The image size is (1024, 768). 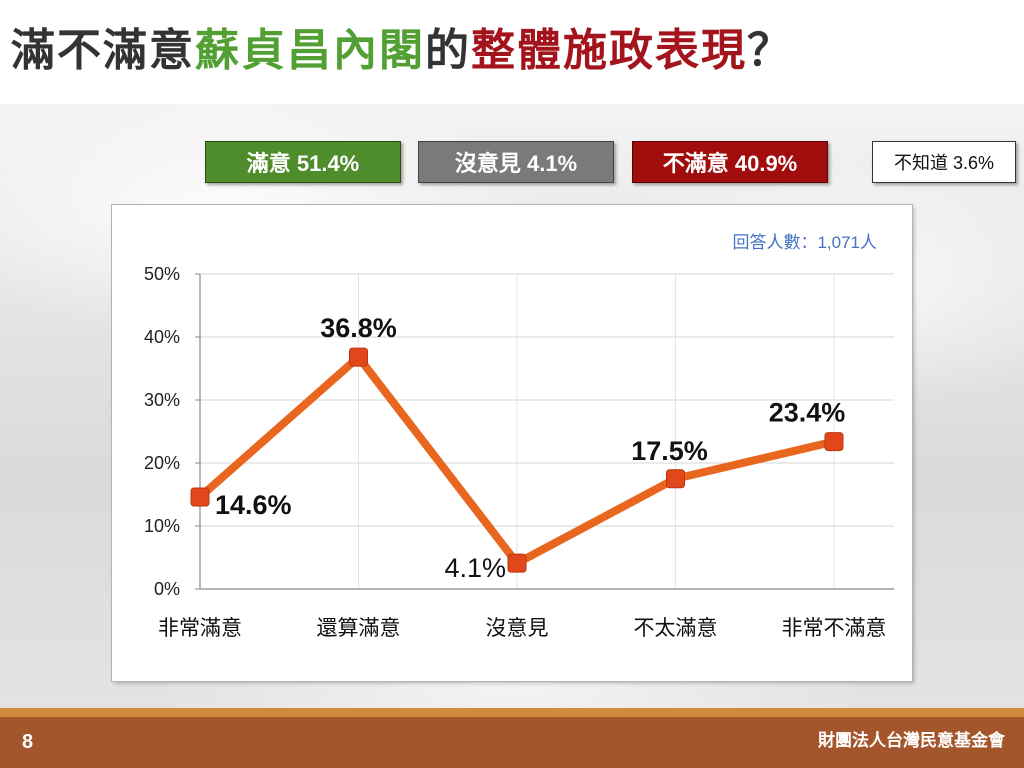 I want to click on x-category-label: 不太滿意, so click(x=676, y=628).